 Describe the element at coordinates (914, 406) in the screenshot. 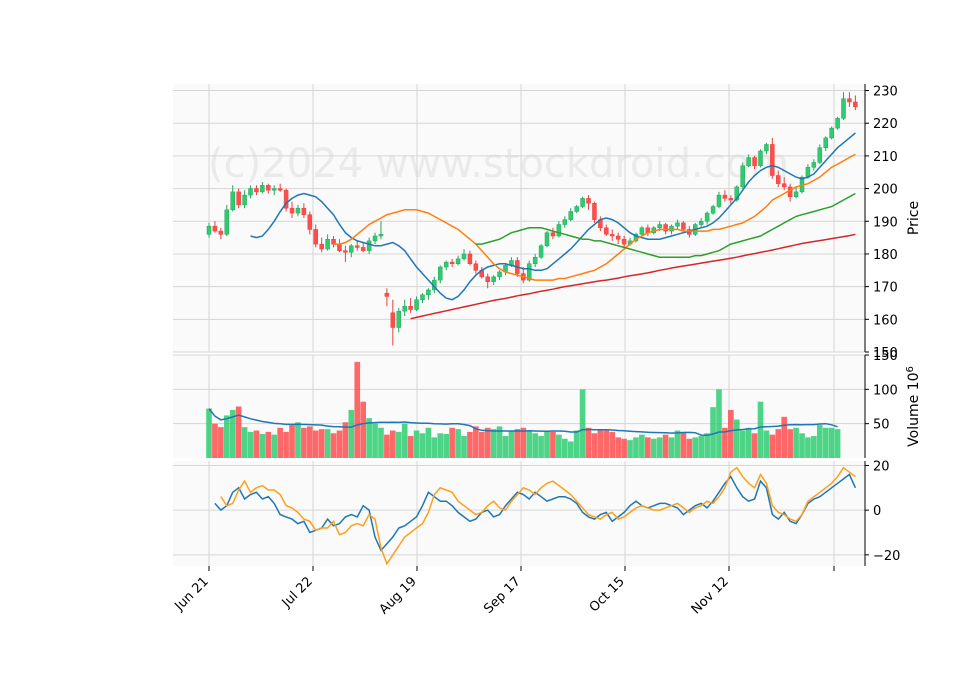

I see `volume-axis-label: Volume 106` at that location.